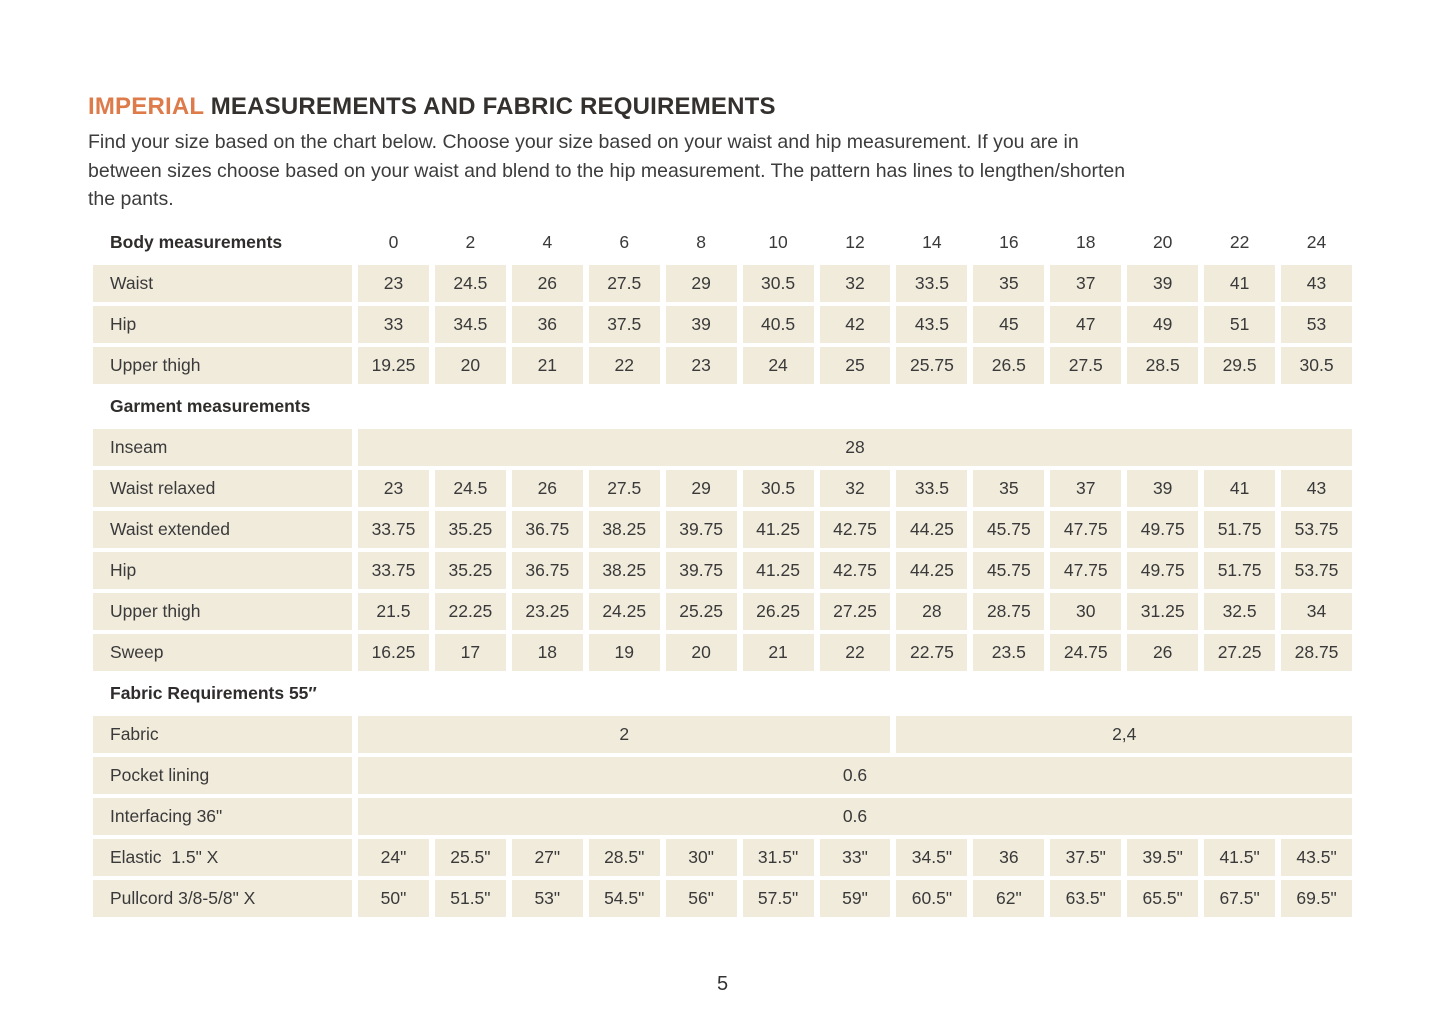 This screenshot has width=1445, height=1030. Describe the element at coordinates (855, 857) in the screenshot. I see `measurement-cell: 33"` at that location.